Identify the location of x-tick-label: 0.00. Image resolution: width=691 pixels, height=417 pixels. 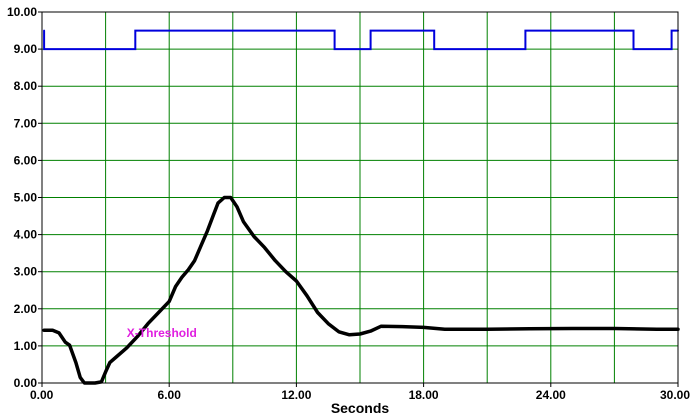
(42, 395).